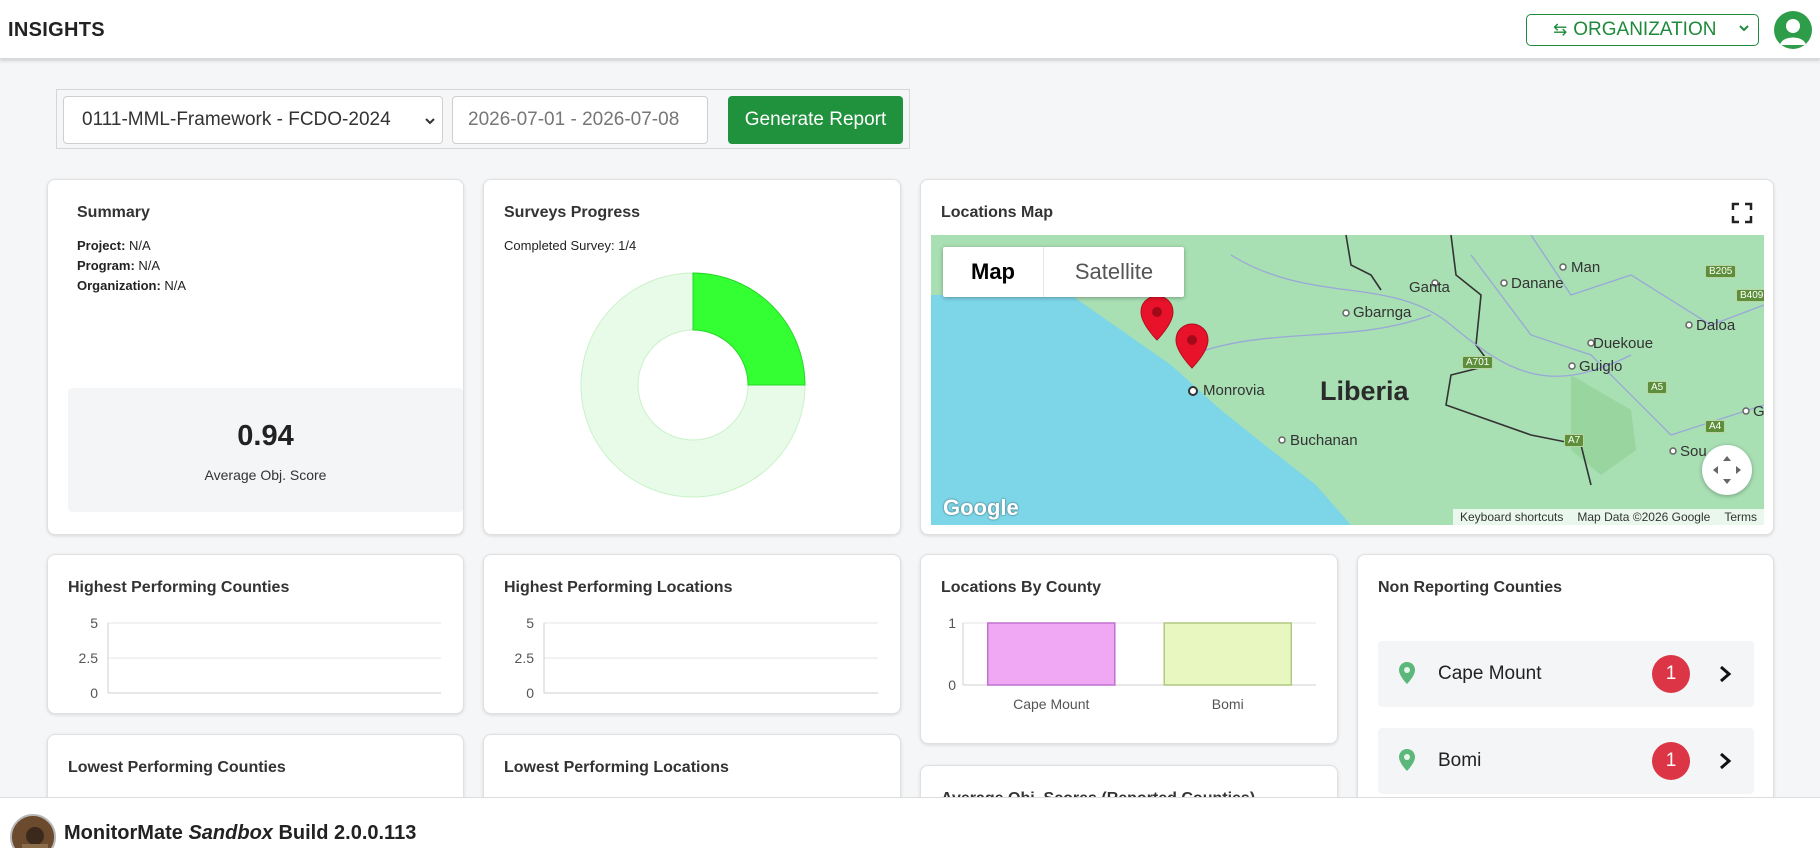  Describe the element at coordinates (1645, 29) in the screenshot. I see `organization-label: ORGANIZATION` at that location.